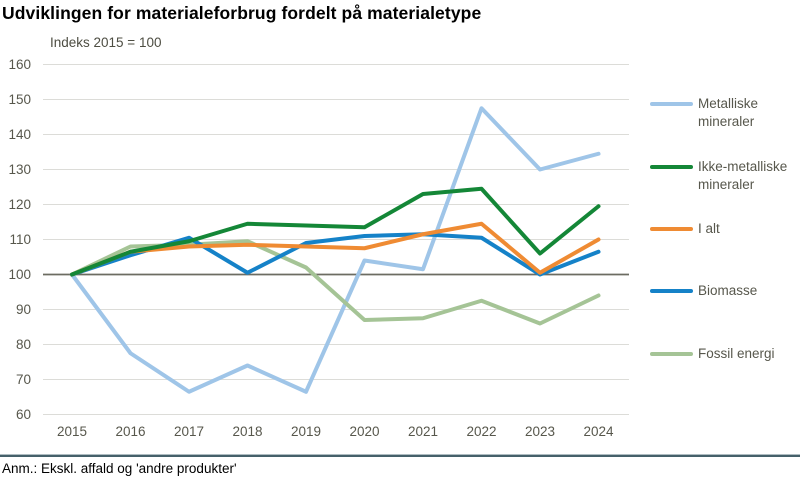 This screenshot has height=479, width=800. I want to click on x-tick-label-2018: 2018, so click(247, 431).